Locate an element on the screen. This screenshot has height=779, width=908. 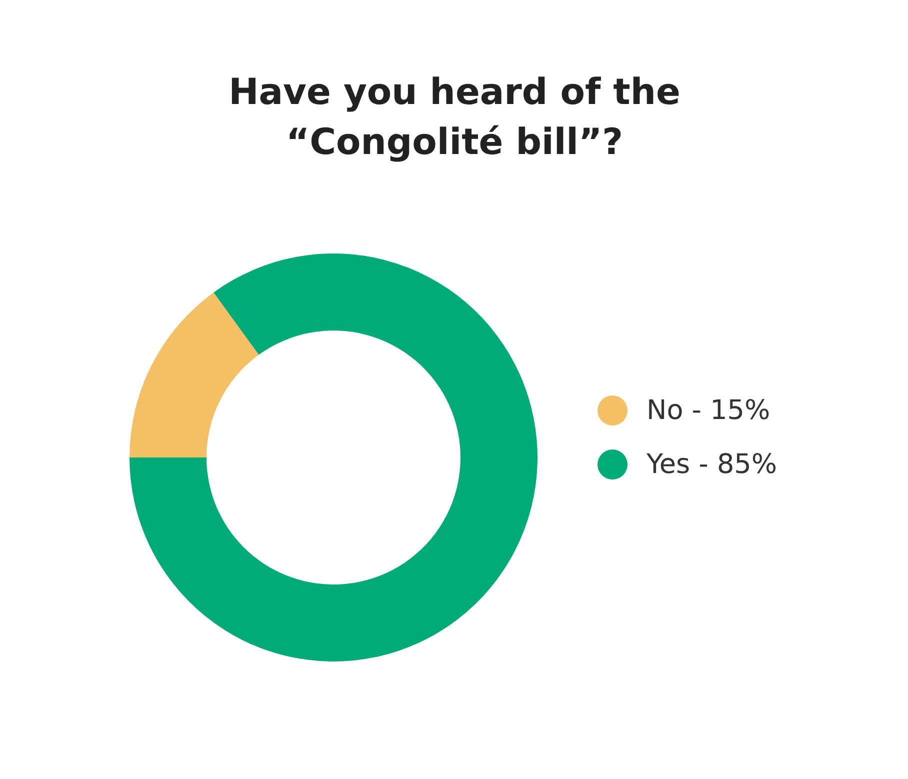
legend-label: No - 15% is located at coordinates (708, 410).